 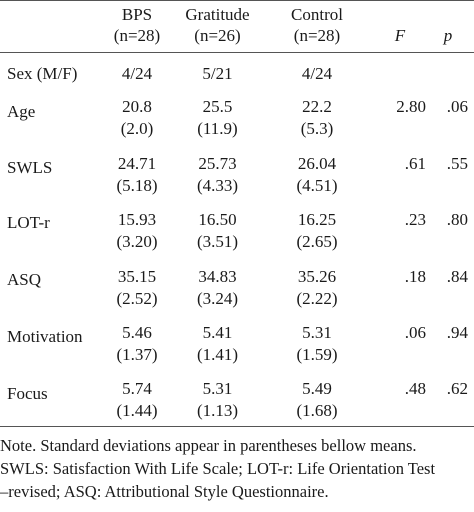 What do you see at coordinates (317, 185) in the screenshot?
I see `cell-control-sd: (4.51)` at bounding box center [317, 185].